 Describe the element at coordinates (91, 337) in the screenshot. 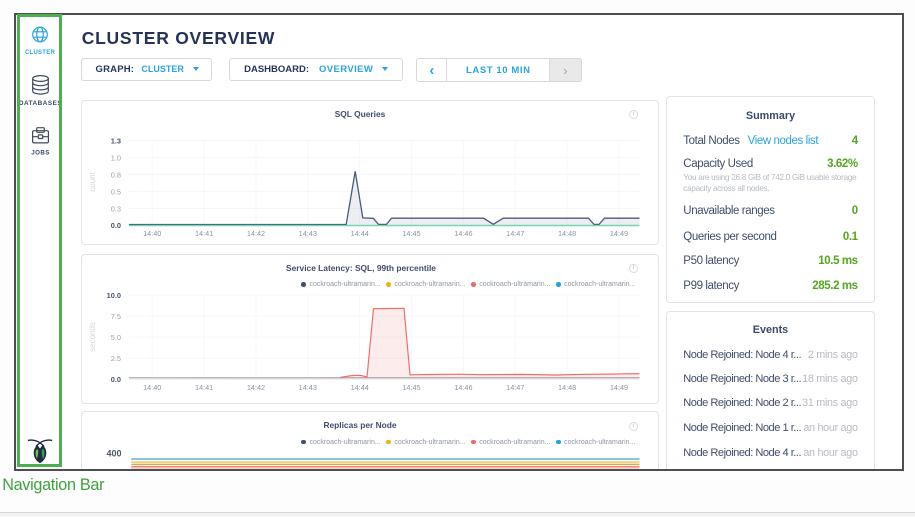

I see `svg-text: seconds` at that location.